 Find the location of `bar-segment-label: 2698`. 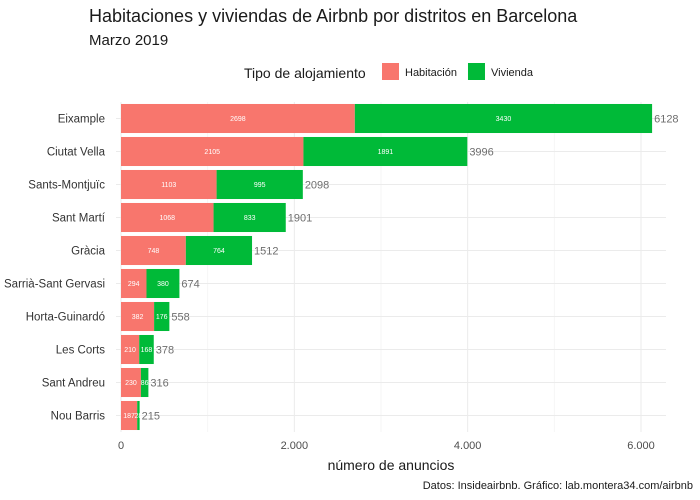

bar-segment-label: 2698 is located at coordinates (238, 119).